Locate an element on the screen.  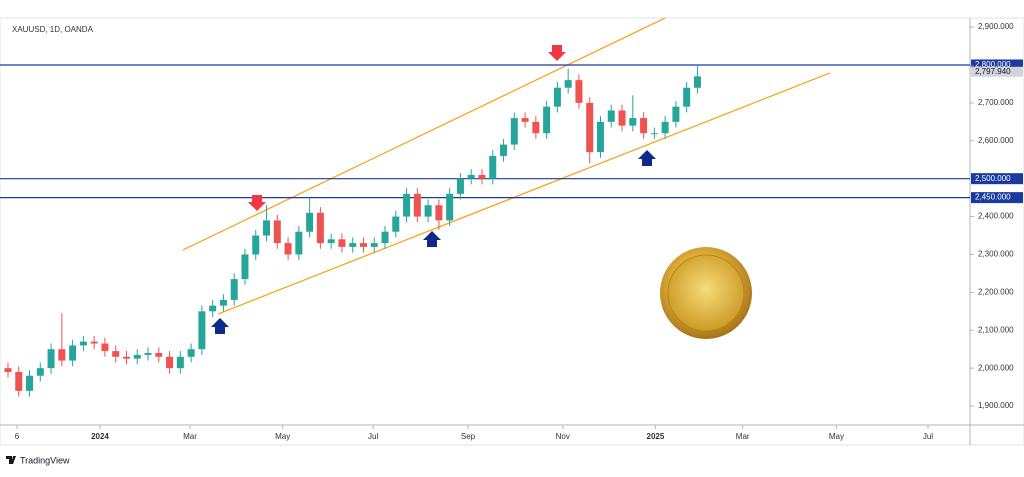
y-tick-label: 2,000.000 is located at coordinates (996, 367).